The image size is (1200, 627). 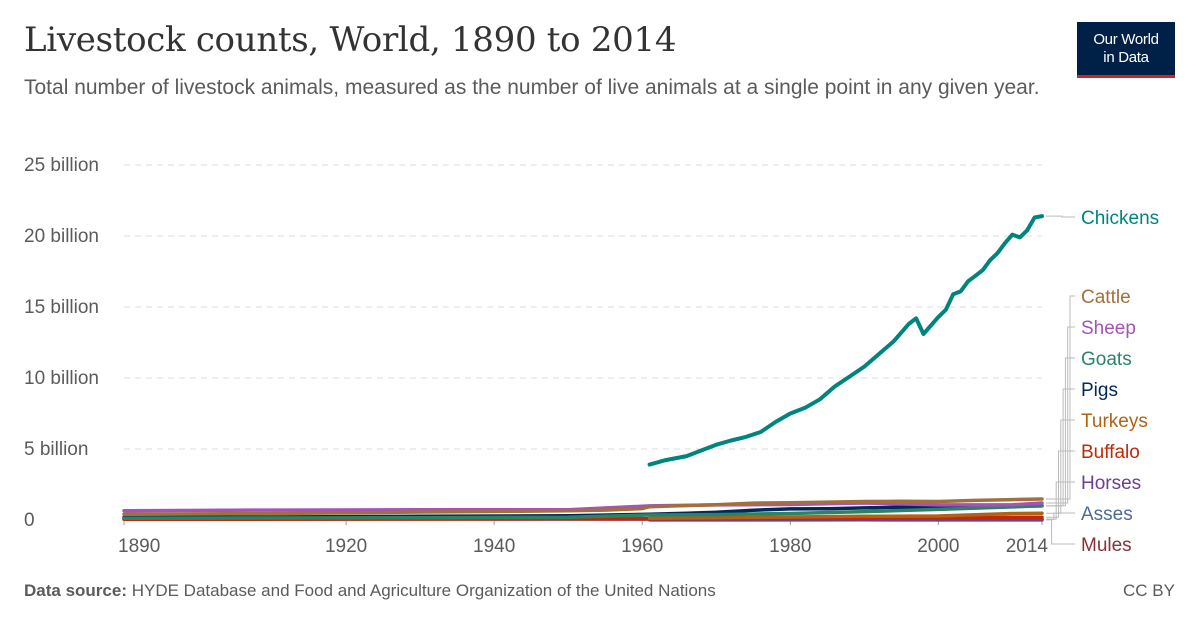 I want to click on legend-connector-asses, so click(x=1060, y=516).